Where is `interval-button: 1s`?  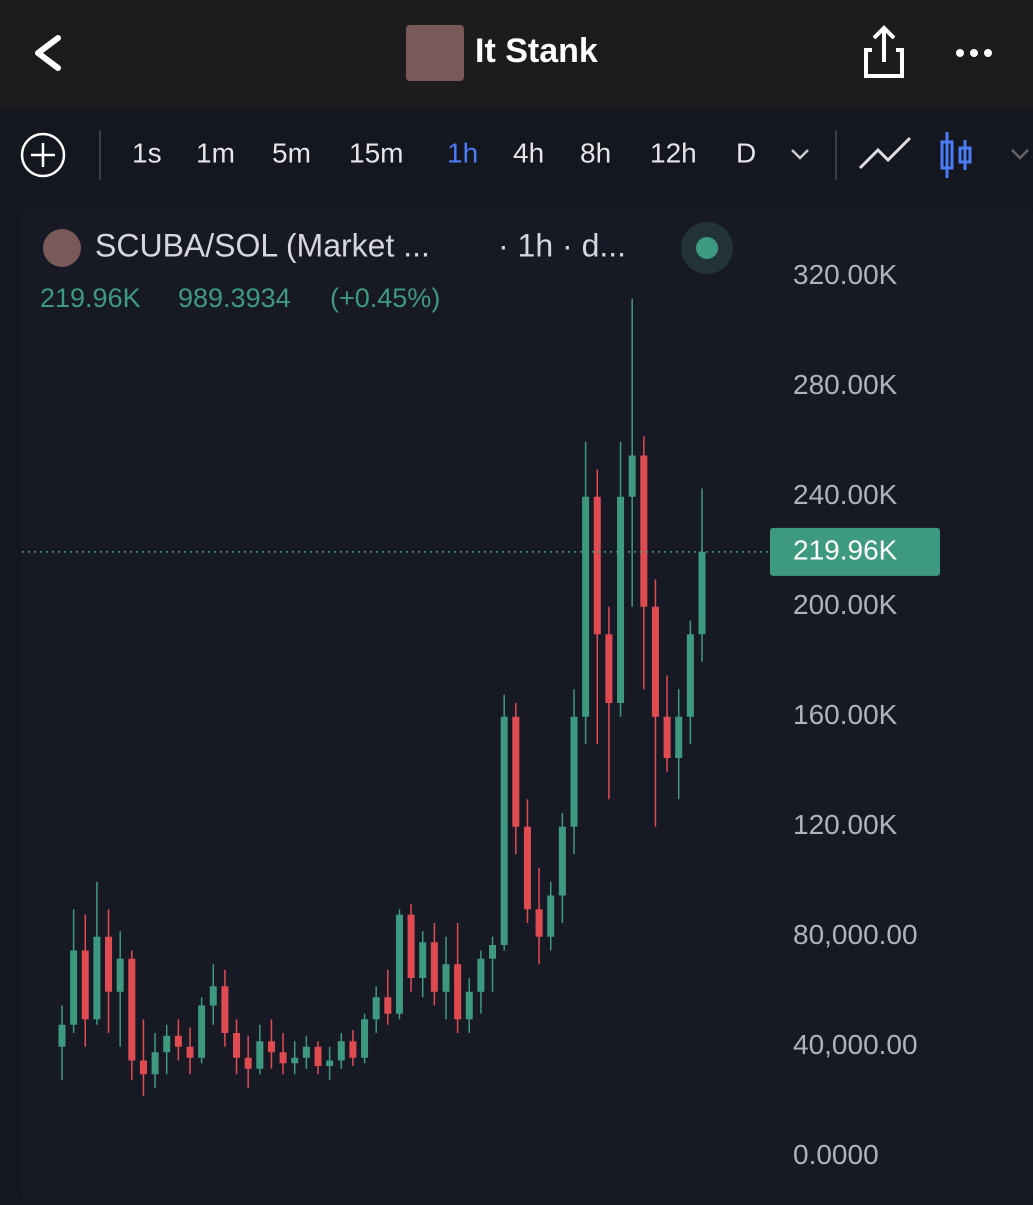
interval-button: 1s is located at coordinates (147, 152).